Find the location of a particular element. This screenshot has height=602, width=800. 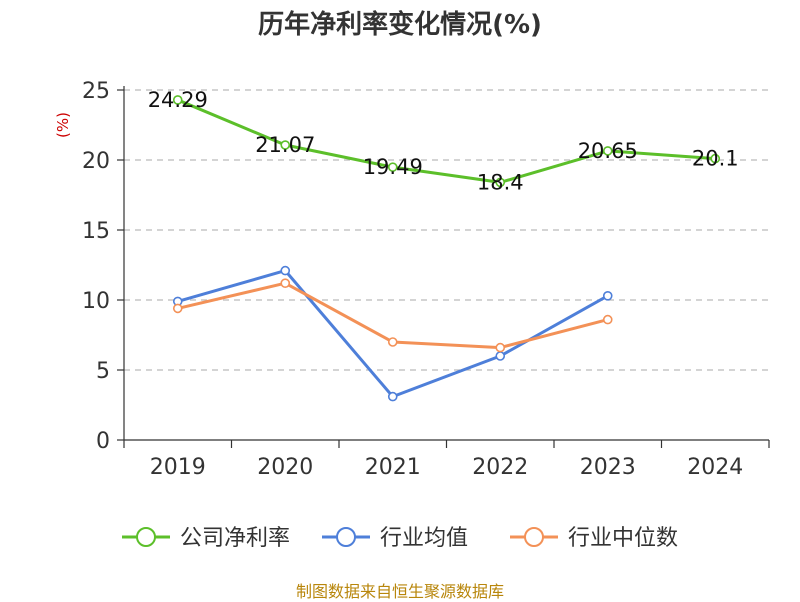

data-label: 19.49 is located at coordinates (393, 167).